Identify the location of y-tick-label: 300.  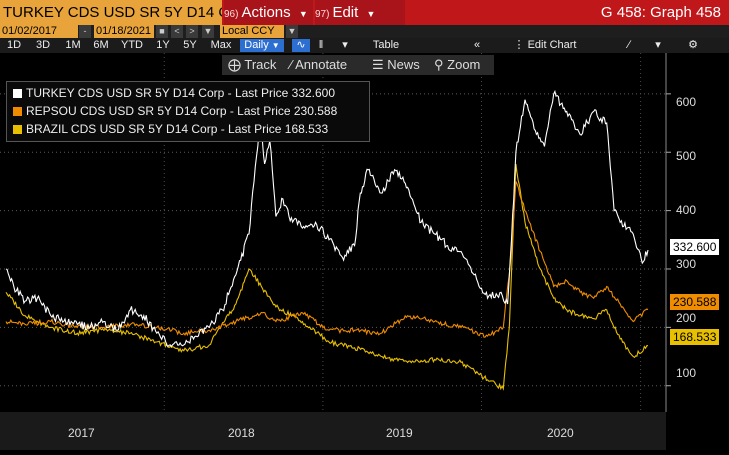
(686, 264).